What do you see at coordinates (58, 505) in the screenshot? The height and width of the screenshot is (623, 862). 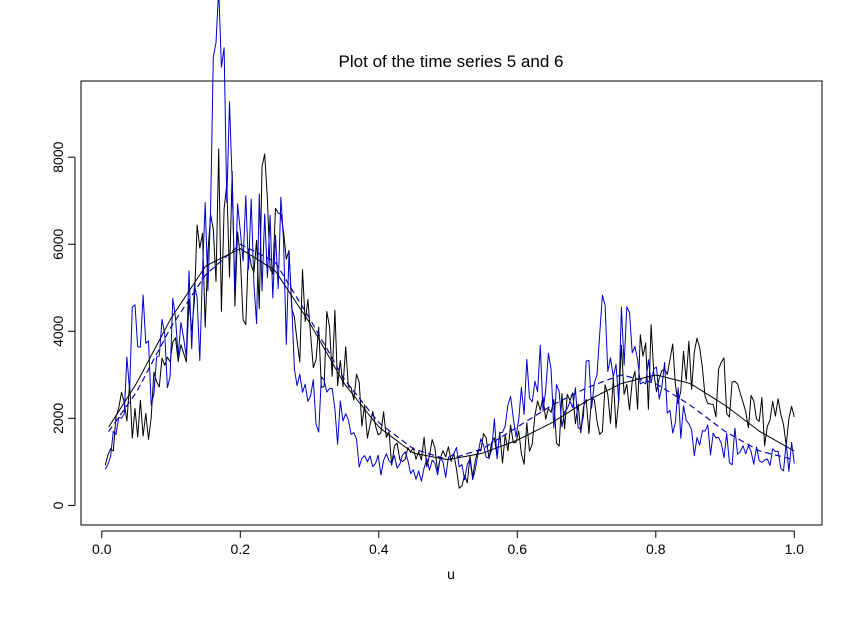 I see `y-tick-label: 0` at bounding box center [58, 505].